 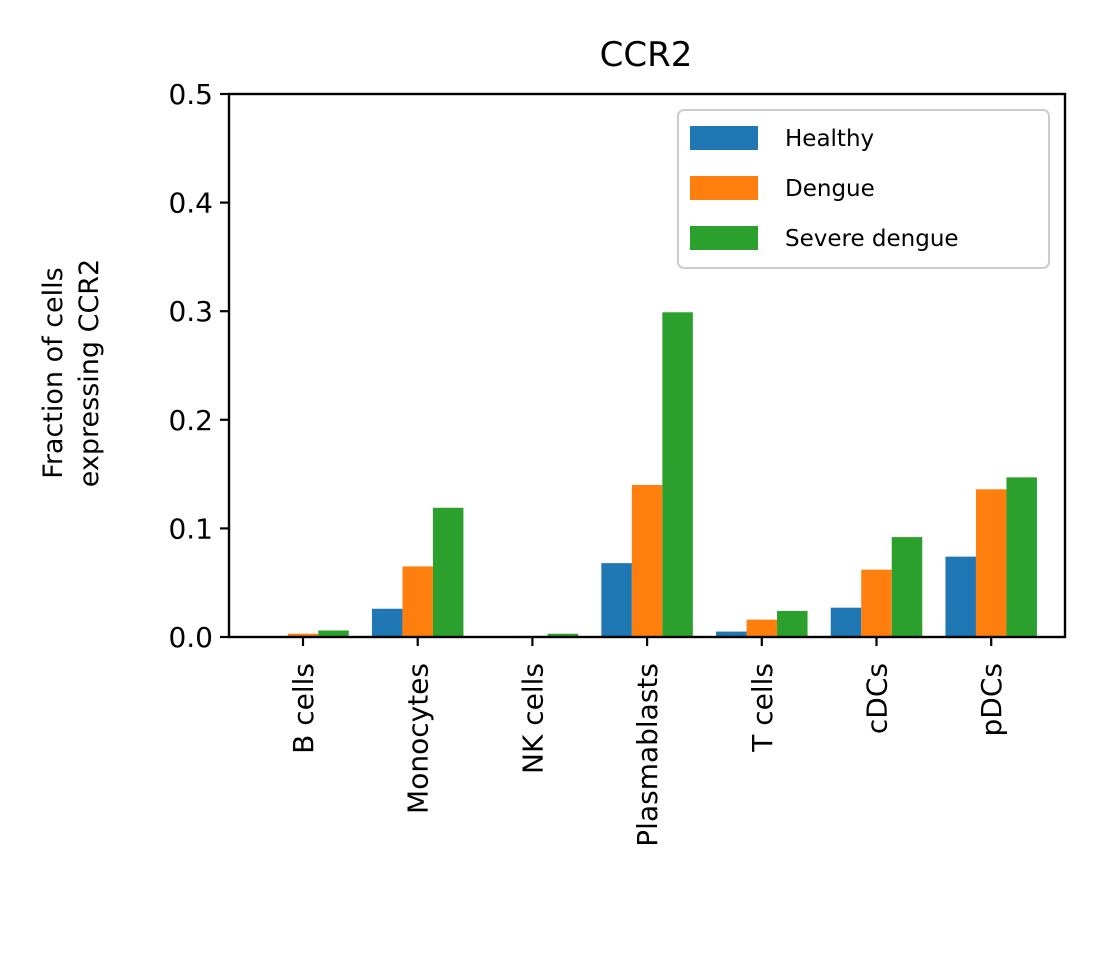 What do you see at coordinates (190, 94) in the screenshot?
I see `y-tick-label: 0.5` at bounding box center [190, 94].